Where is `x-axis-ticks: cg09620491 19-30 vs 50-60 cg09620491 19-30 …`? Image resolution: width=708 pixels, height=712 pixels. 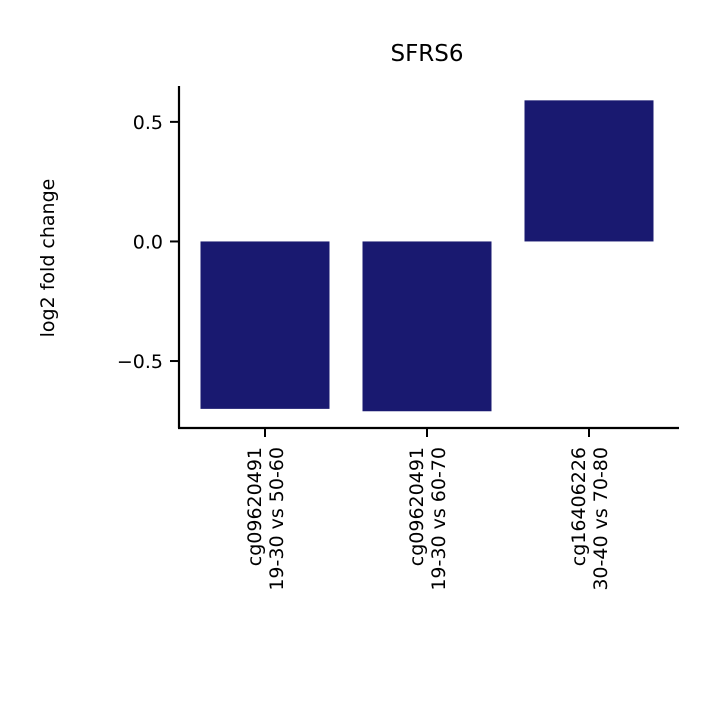 x-axis-ticks: cg09620491 19-30 vs 50-60 cg09620491 19-30 … is located at coordinates (428, 509).